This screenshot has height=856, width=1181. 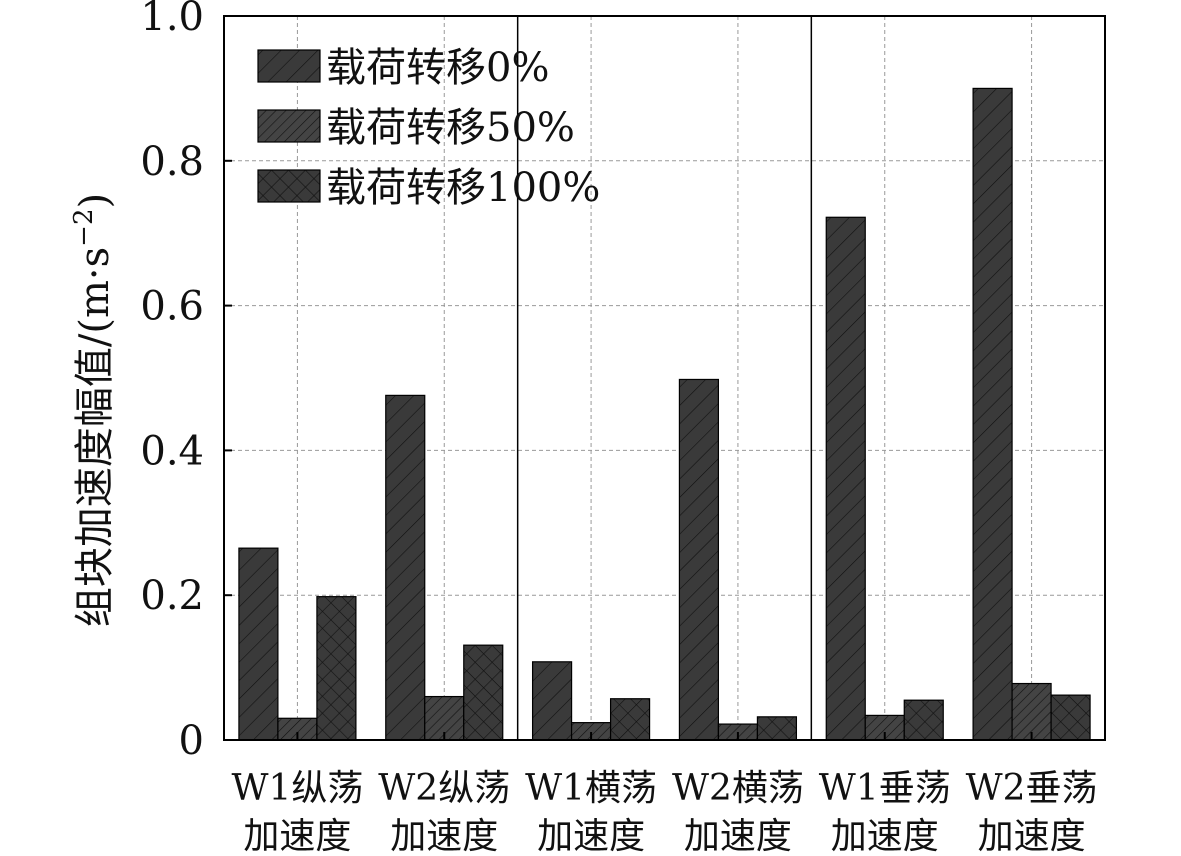 I want to click on legend-label: 载荷转移50%, so click(x=450, y=128).